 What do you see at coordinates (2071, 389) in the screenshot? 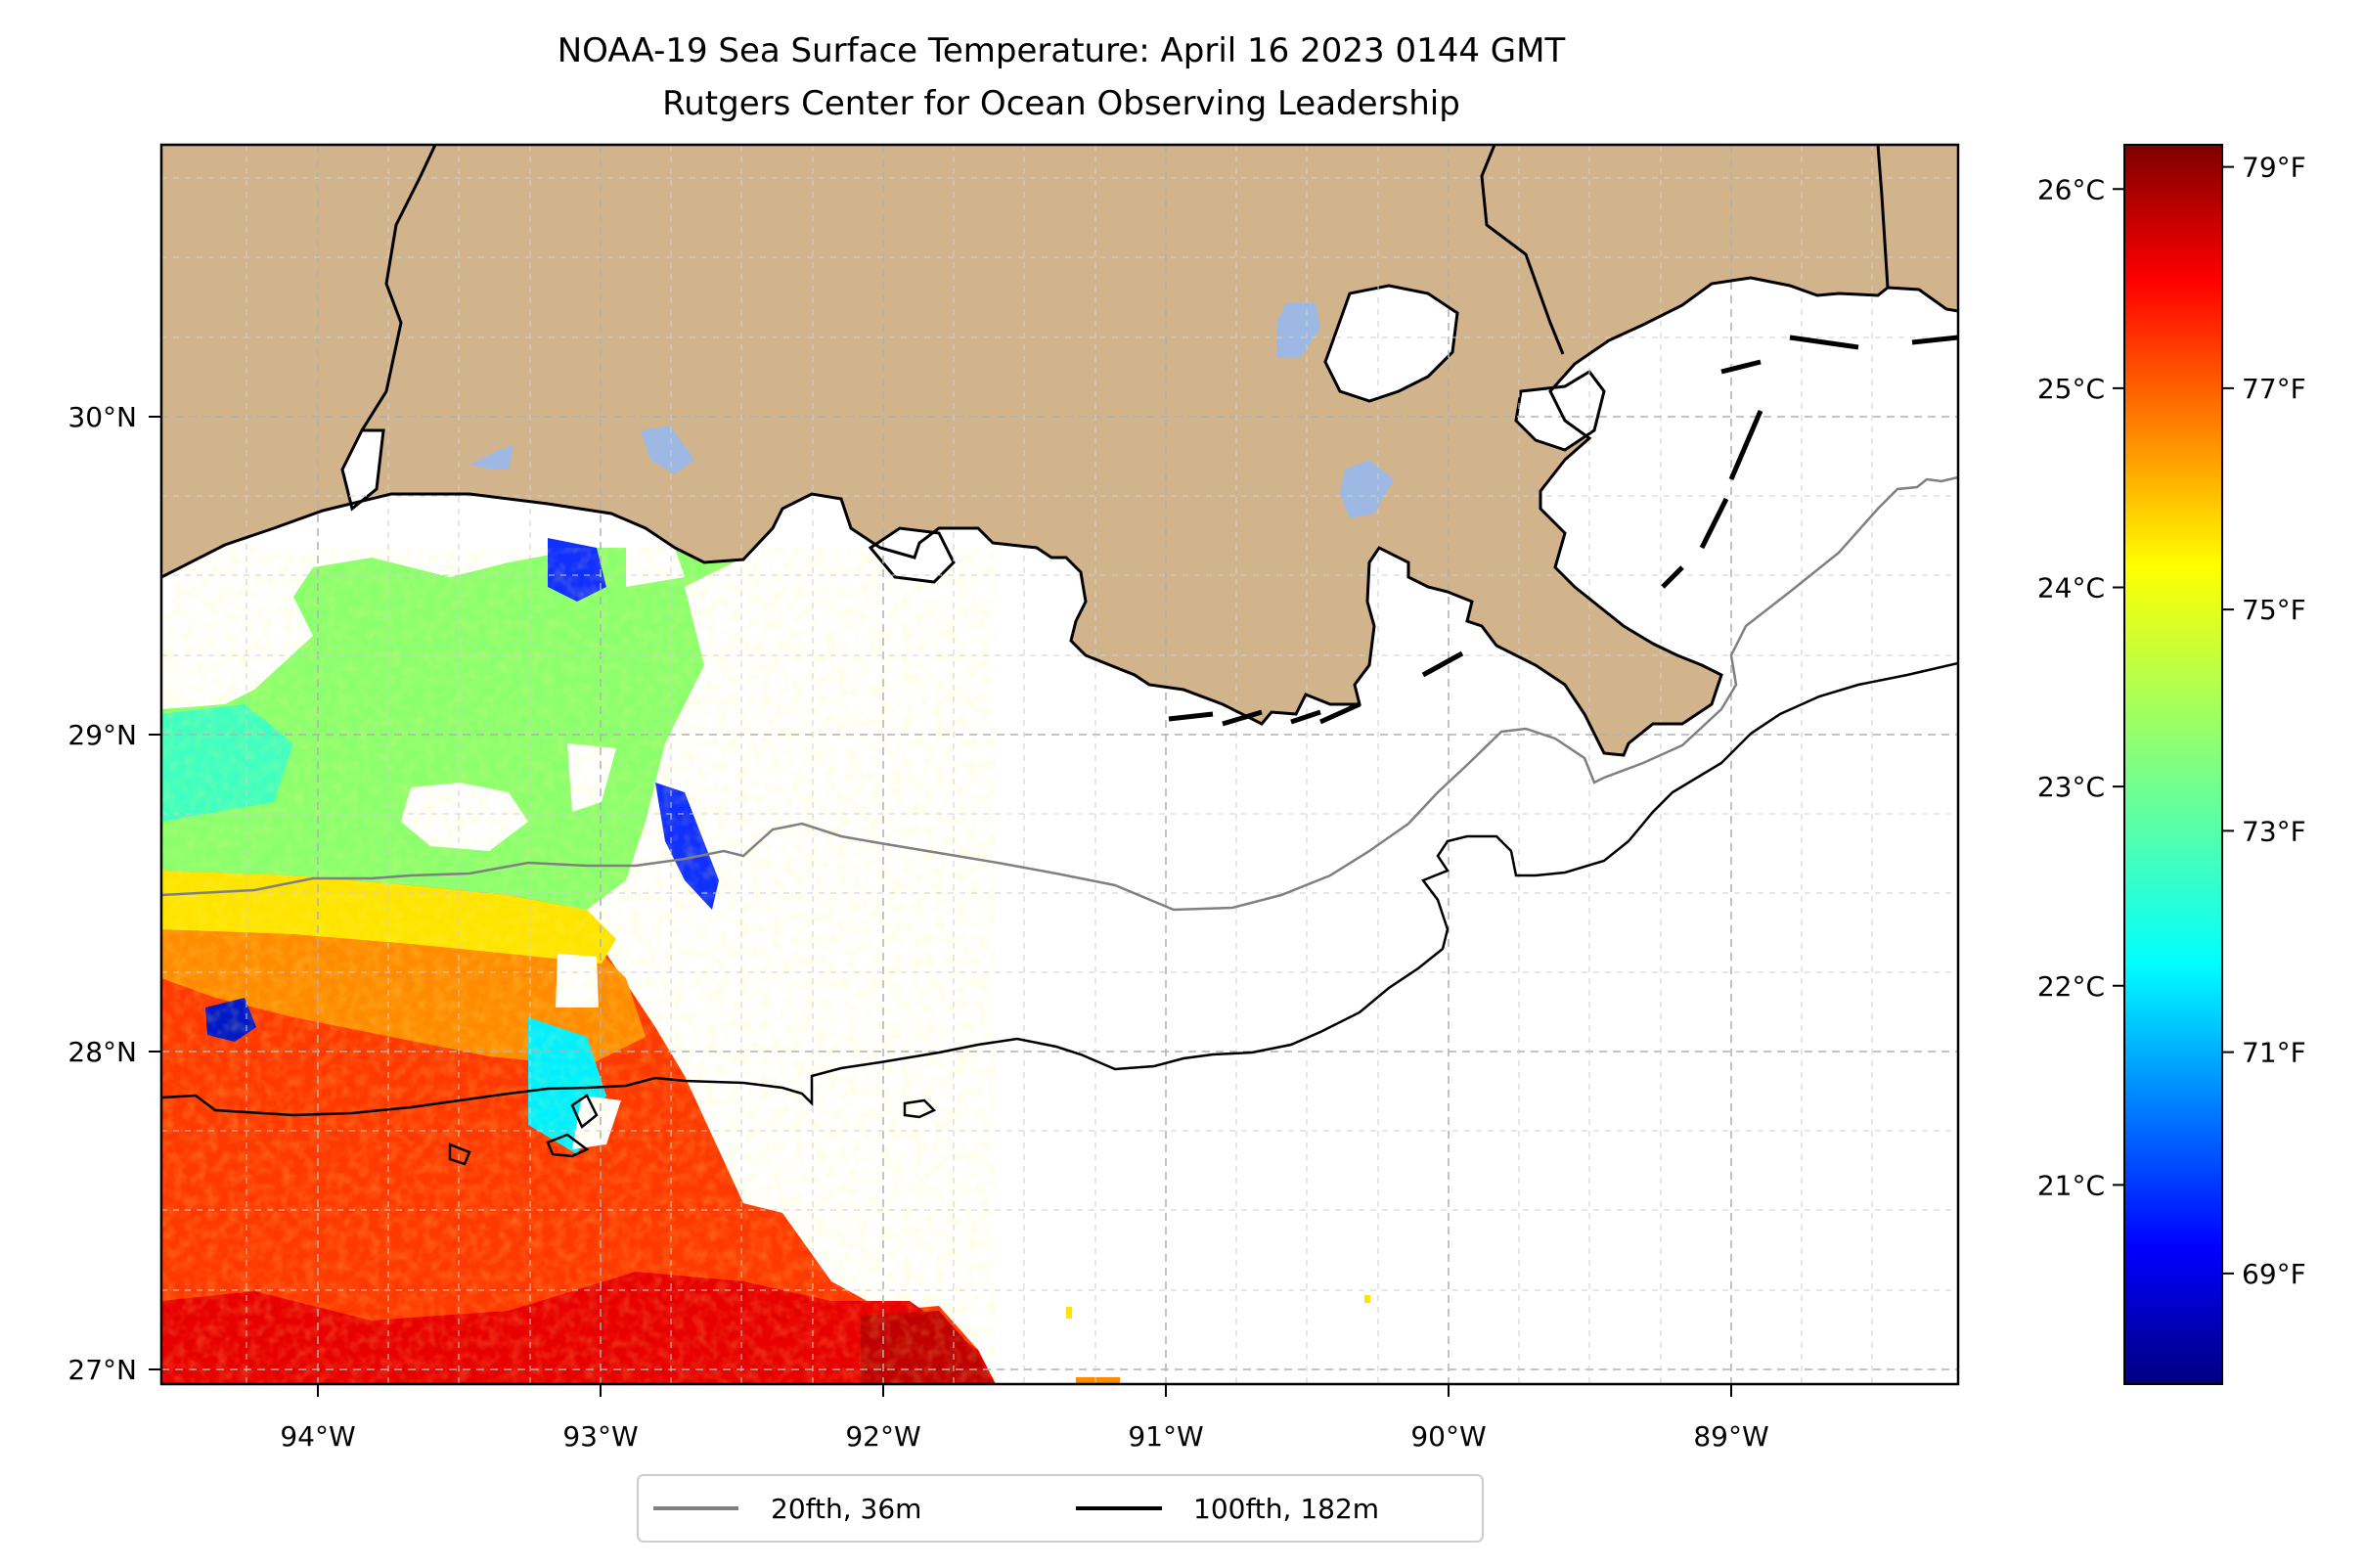
I see `colorbar-c-label: 25°C` at bounding box center [2071, 389].